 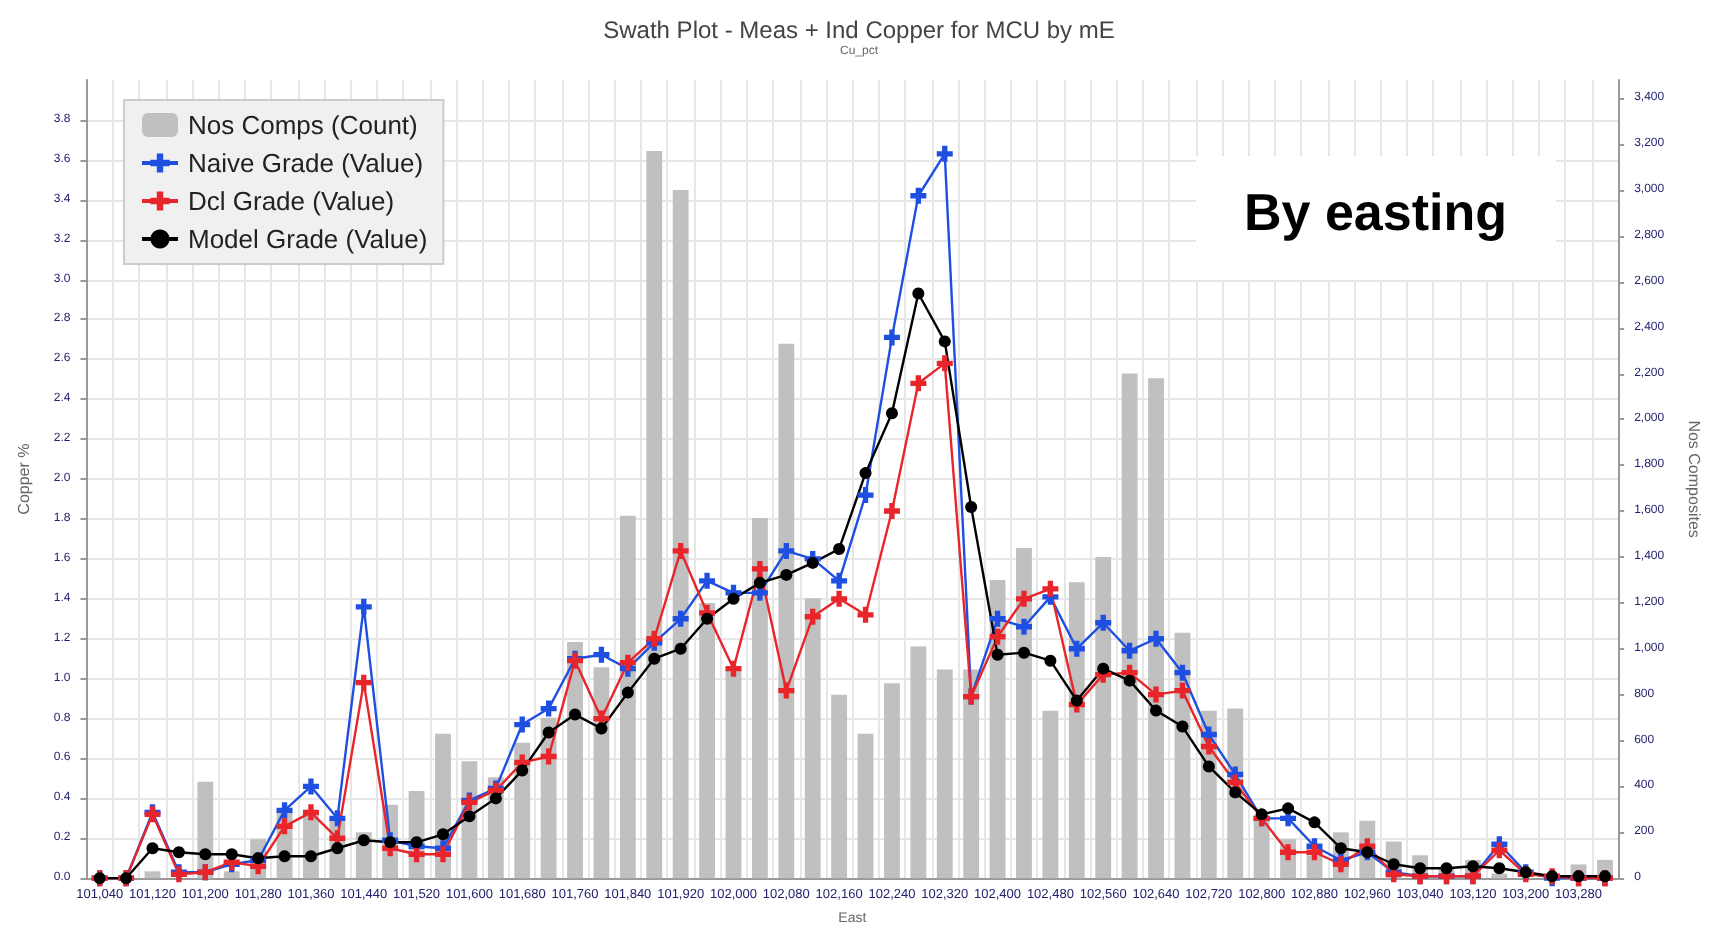 What do you see at coordinates (306, 163) in the screenshot?
I see `legend-label: Naive Grade (Value)` at bounding box center [306, 163].